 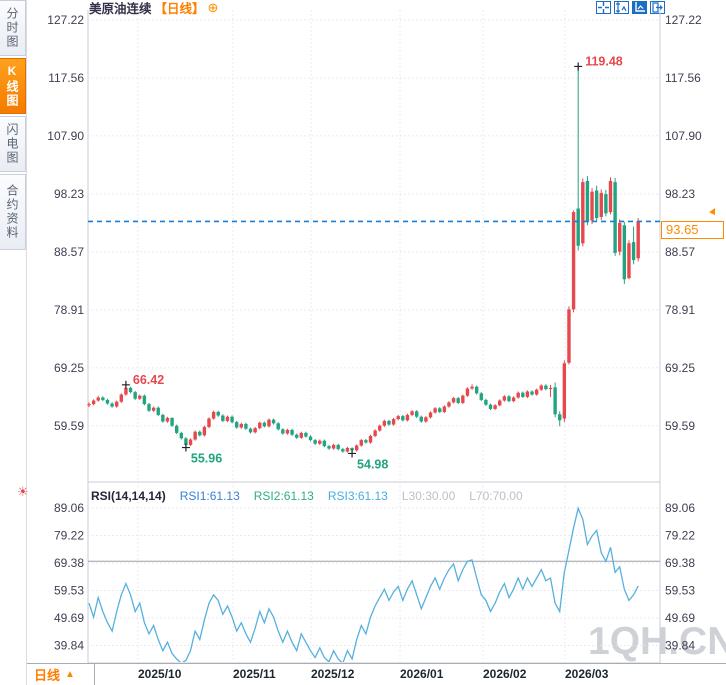 I want to click on sidebar-tab-kline-chart: K线图, so click(x=13, y=86).